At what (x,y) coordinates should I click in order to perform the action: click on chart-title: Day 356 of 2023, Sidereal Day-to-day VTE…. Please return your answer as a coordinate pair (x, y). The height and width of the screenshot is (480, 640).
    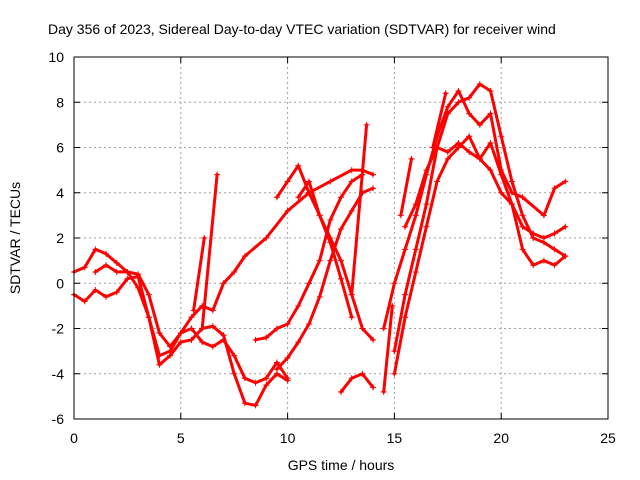
    Looking at the image, I should click on (302, 29).